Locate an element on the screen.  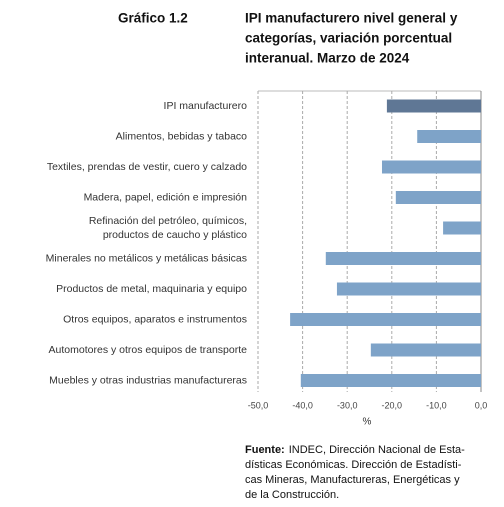
figure-label: Gráfico 1.2 is located at coordinates (153, 18).